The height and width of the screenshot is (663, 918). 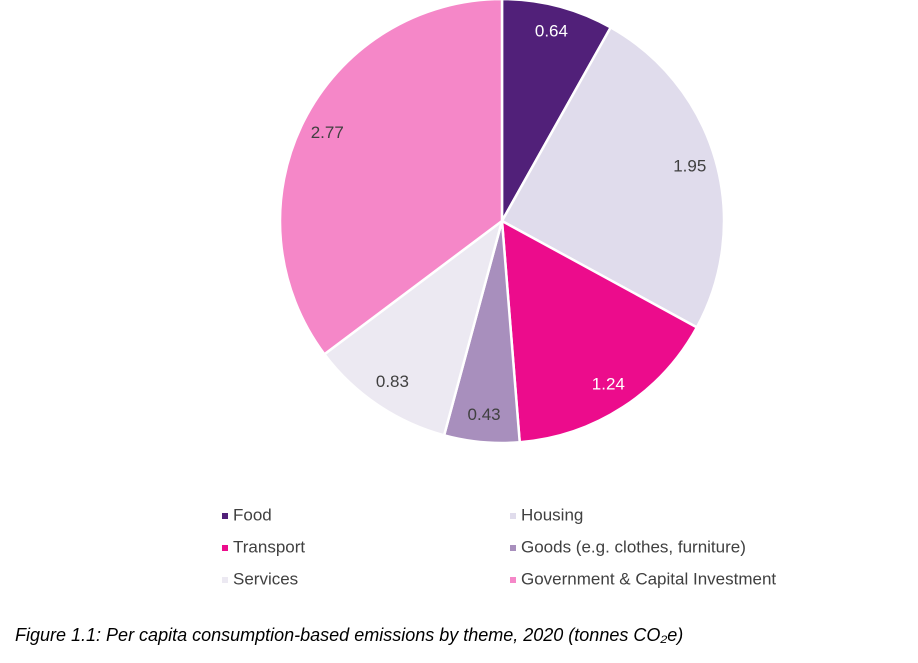 I want to click on legend-label: Food, so click(x=252, y=514).